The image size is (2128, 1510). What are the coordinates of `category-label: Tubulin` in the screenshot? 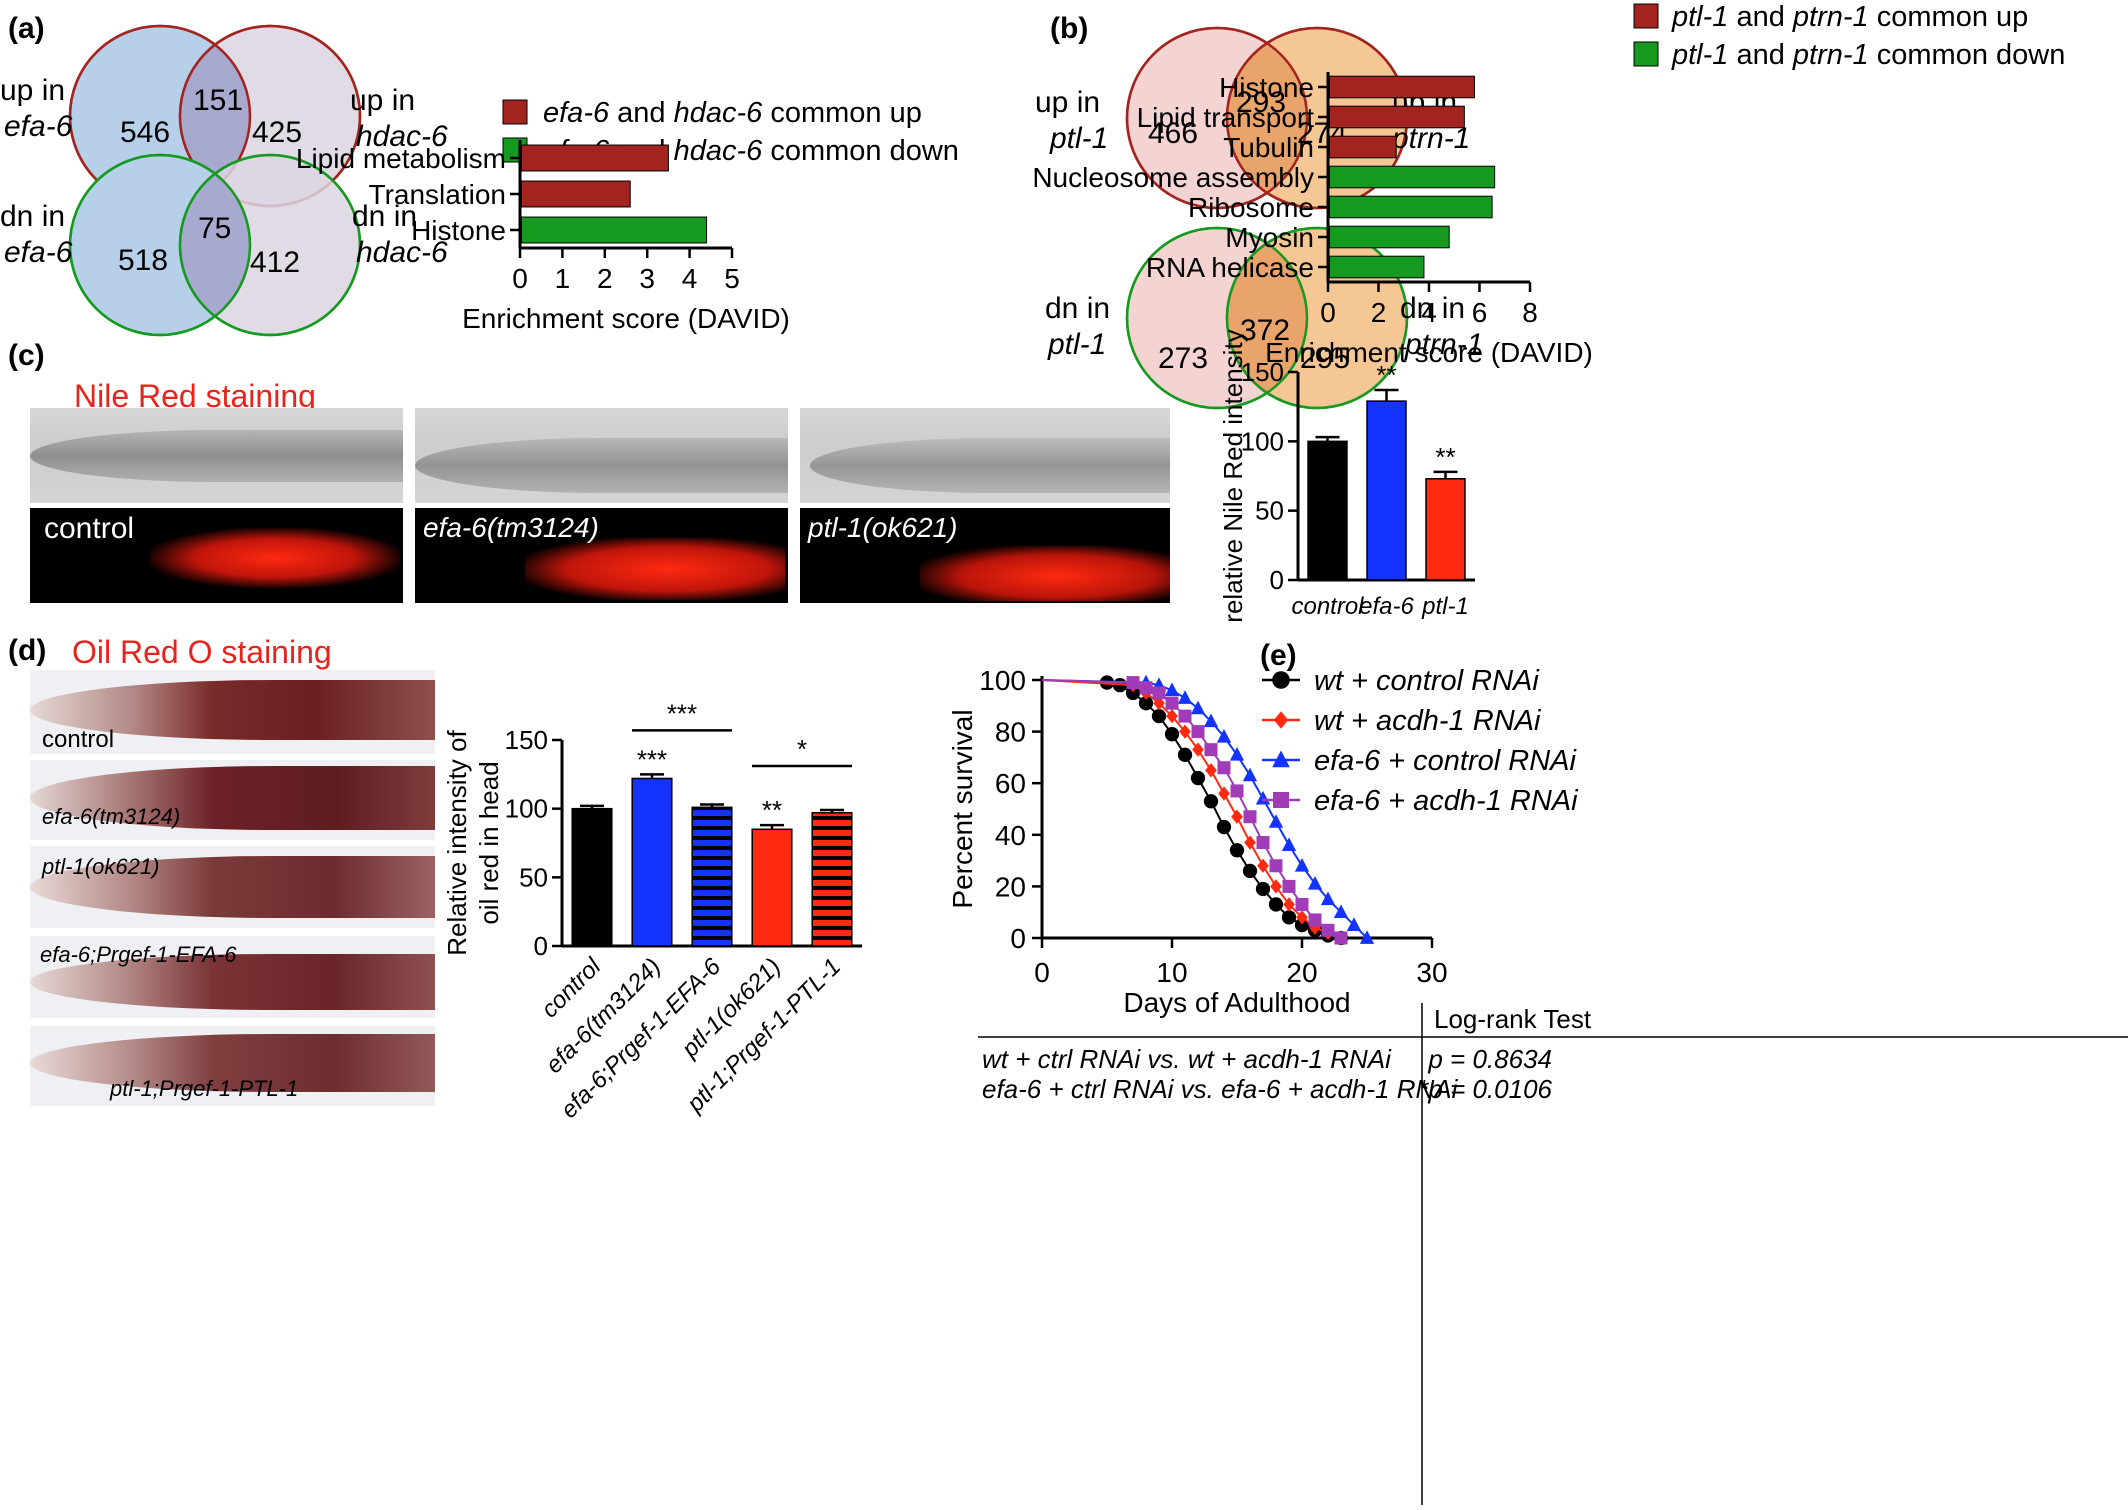 It's located at (1268, 147).